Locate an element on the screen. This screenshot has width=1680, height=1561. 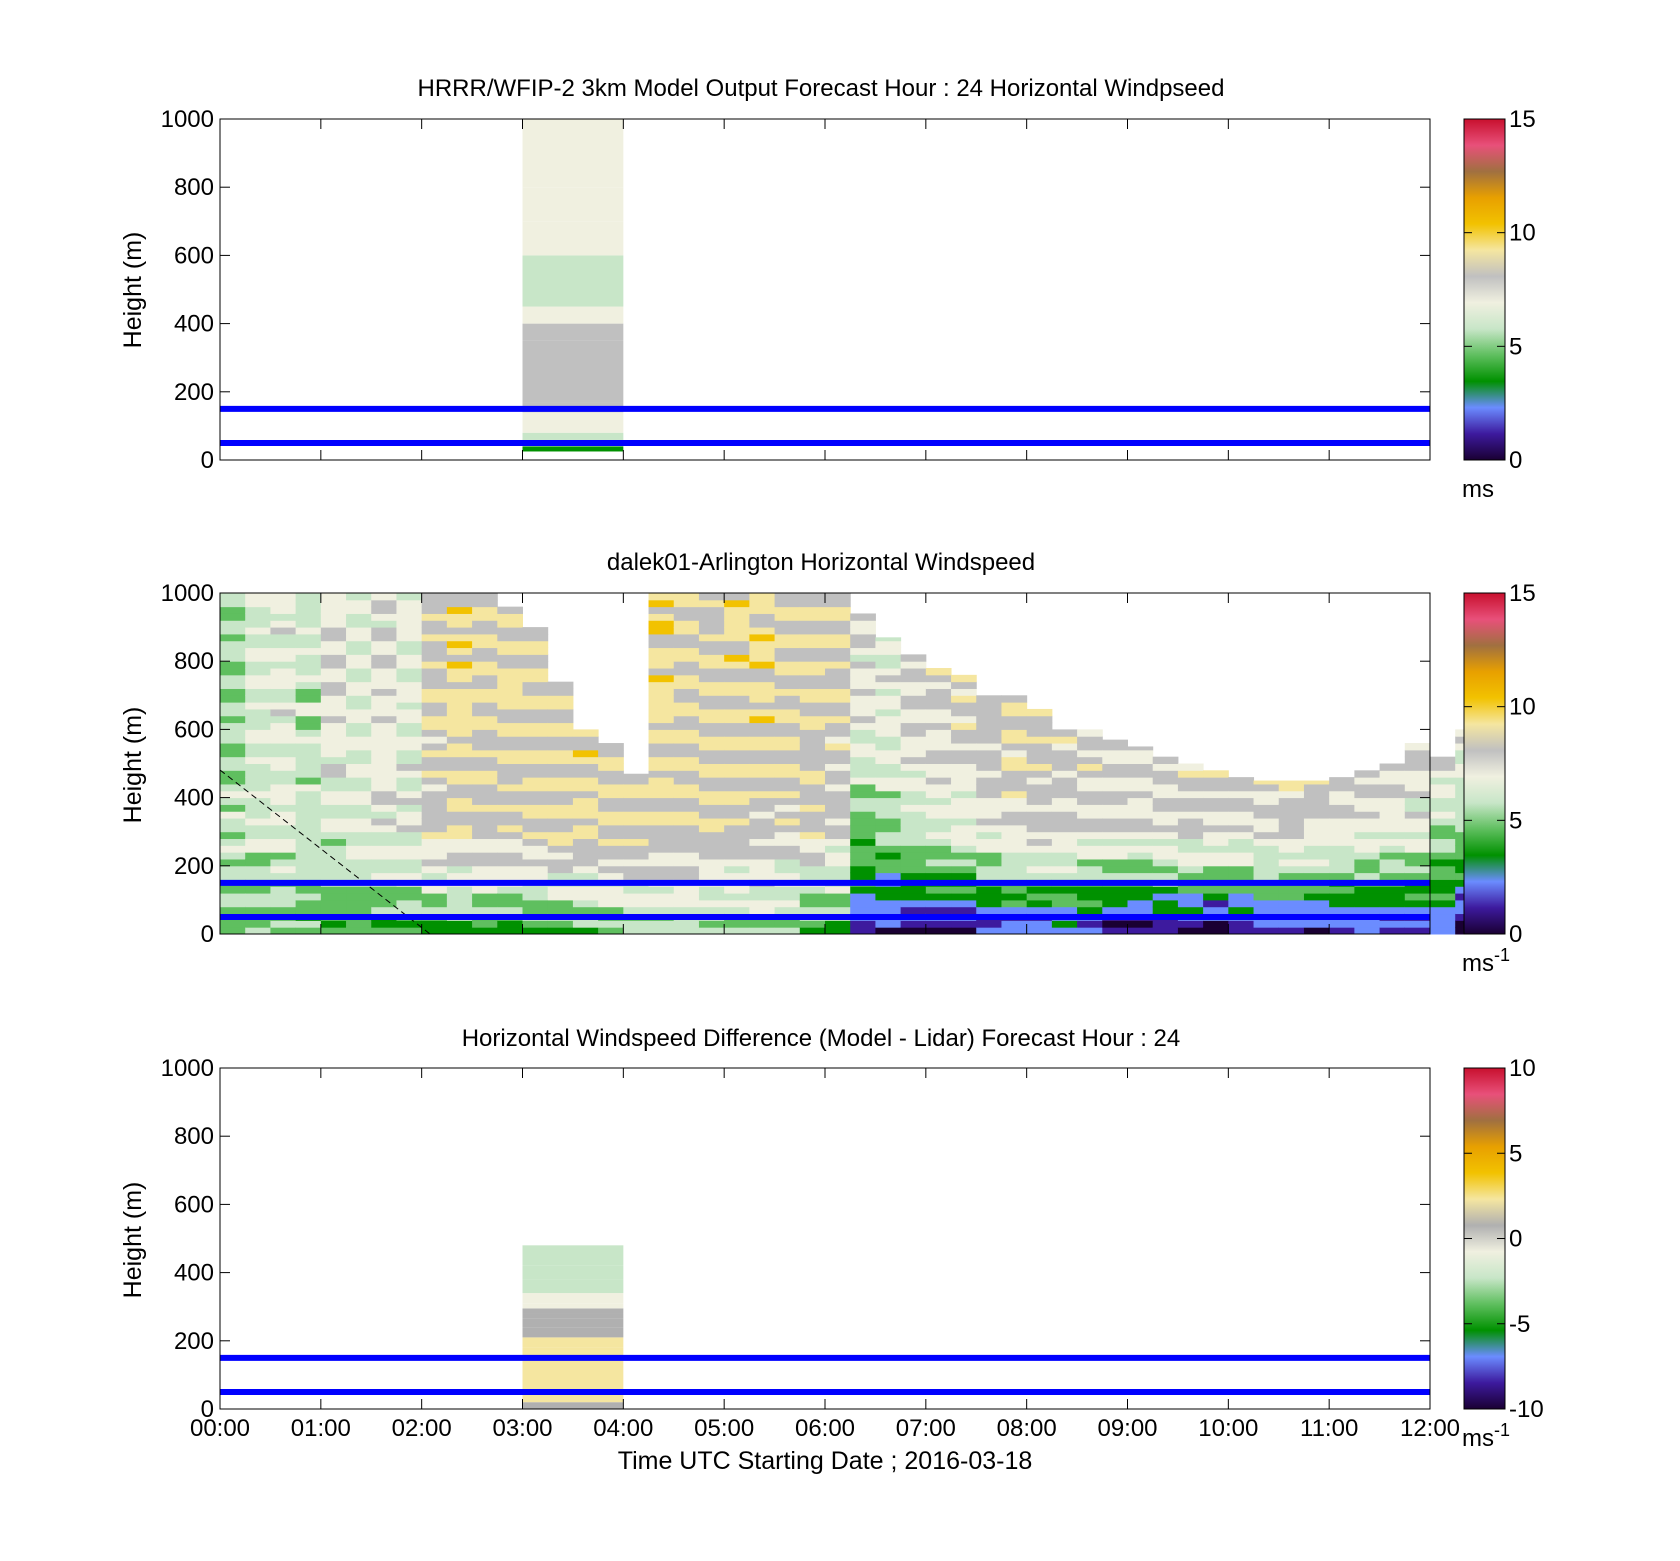
y-tick-label: 1000 is located at coordinates (187, 1068).